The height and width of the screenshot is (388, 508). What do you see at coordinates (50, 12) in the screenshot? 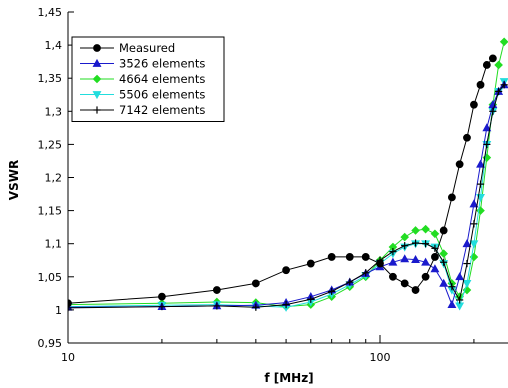
I see `y-tick-label: 1,45` at bounding box center [50, 12].